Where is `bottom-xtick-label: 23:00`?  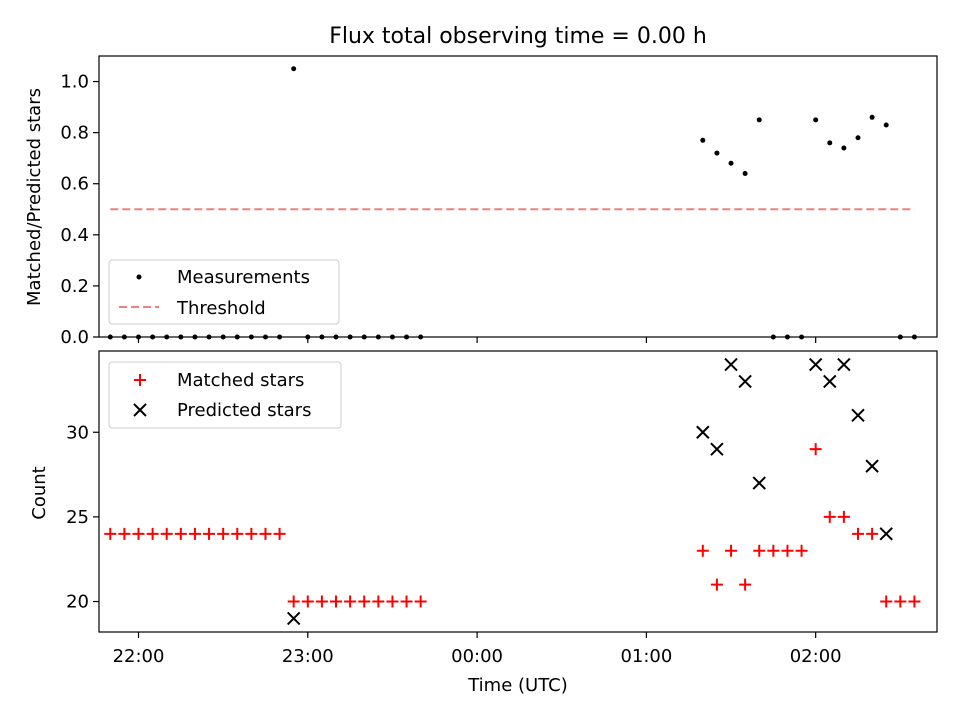 bottom-xtick-label: 23:00 is located at coordinates (308, 656).